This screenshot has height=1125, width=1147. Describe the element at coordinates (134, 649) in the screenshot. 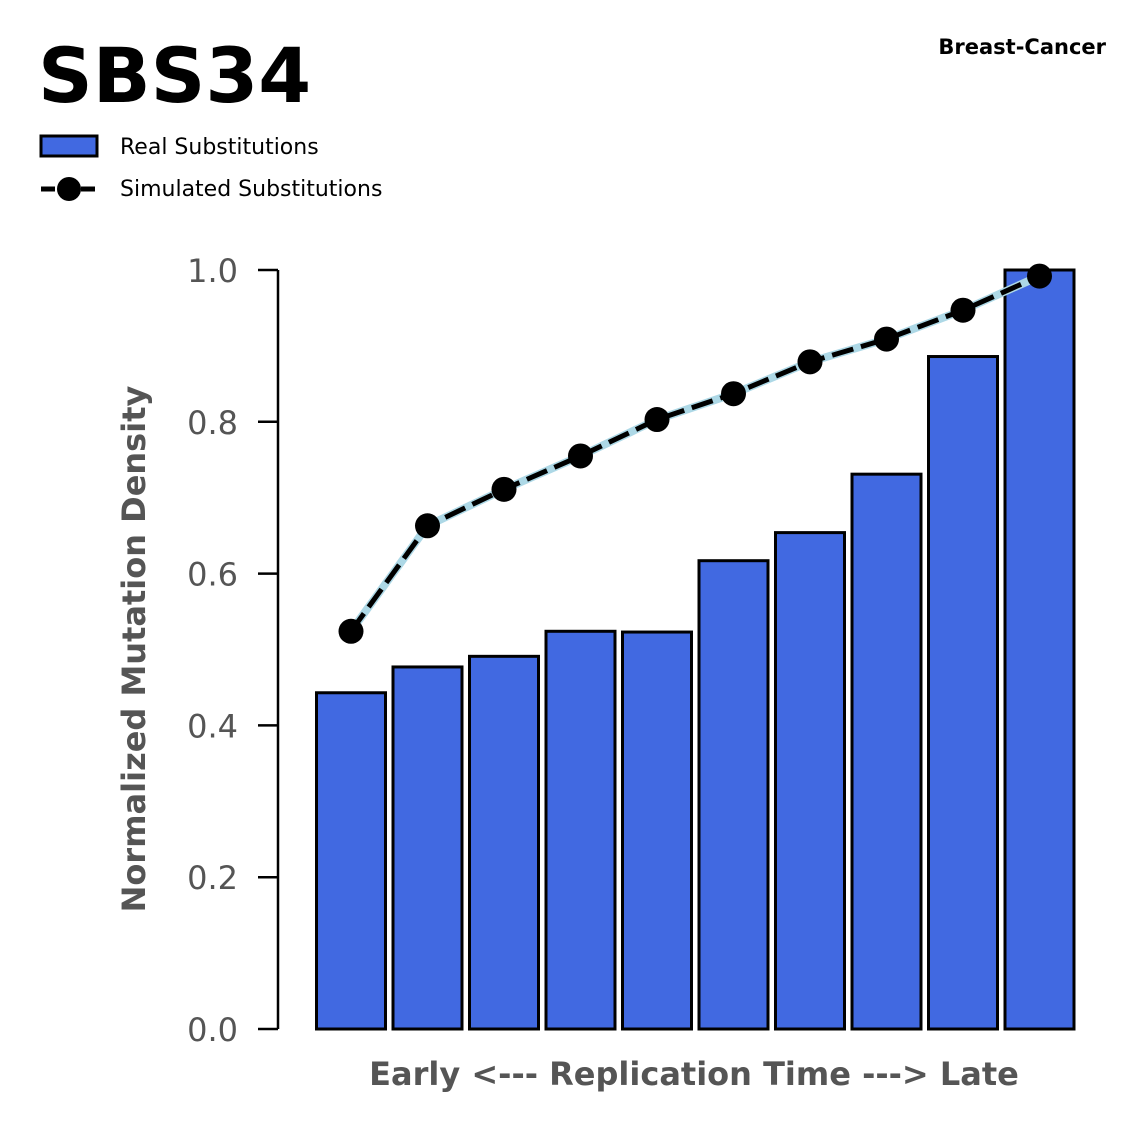

I see `y-axis-label: Normalized Mutation Density` at that location.